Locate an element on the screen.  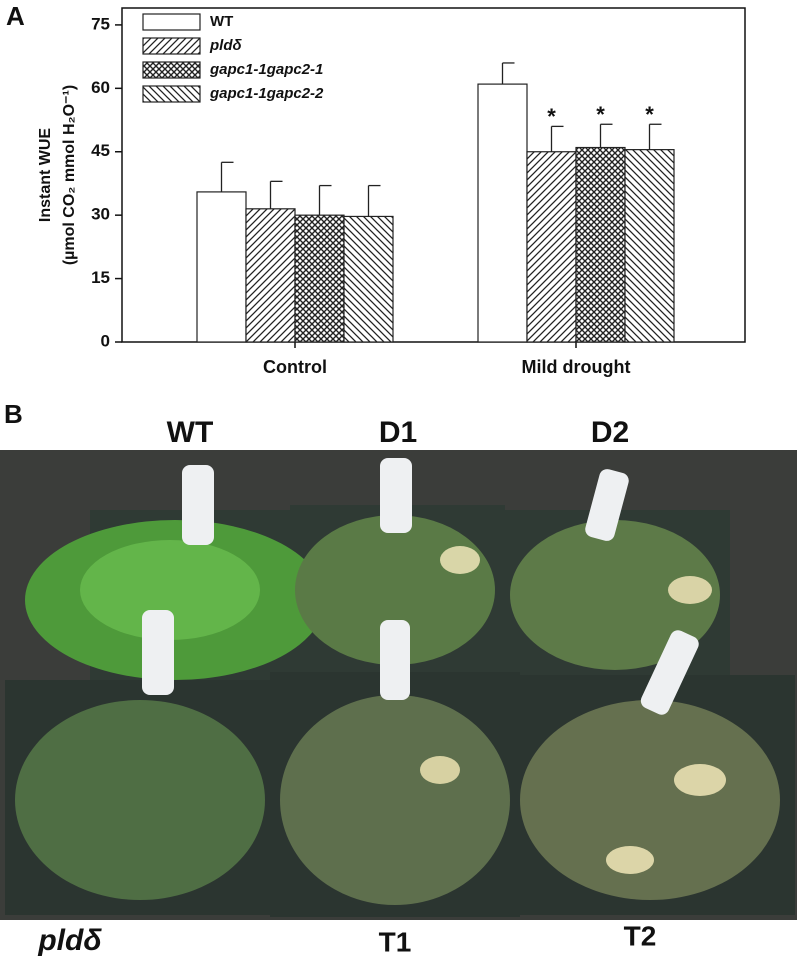
y-tick-label: 75 is located at coordinates (100, 23).